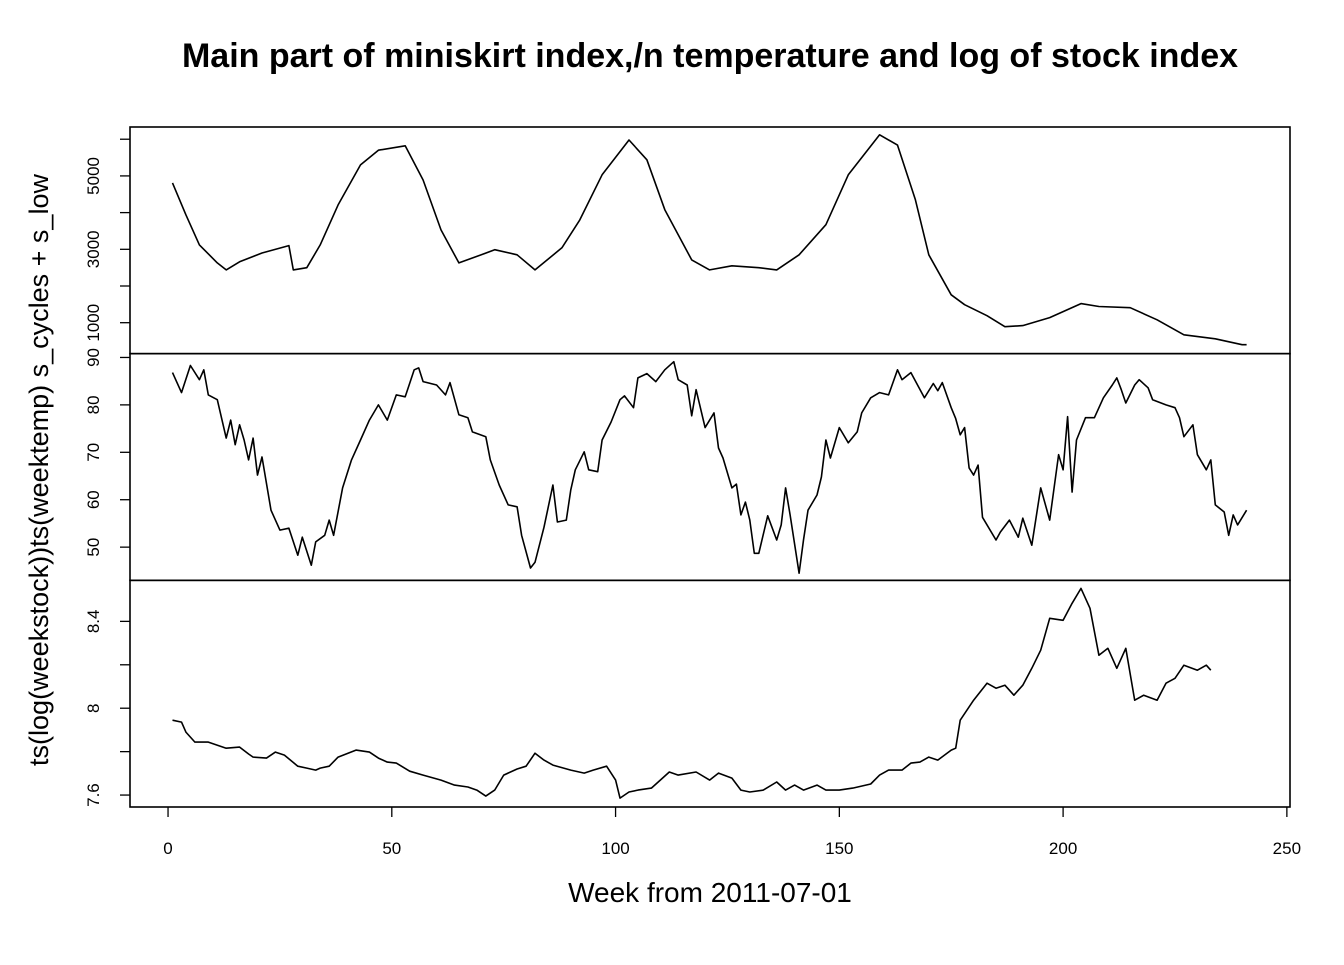 The height and width of the screenshot is (965, 1344). What do you see at coordinates (93, 547) in the screenshot?
I see `y-tick-label: 50` at bounding box center [93, 547].